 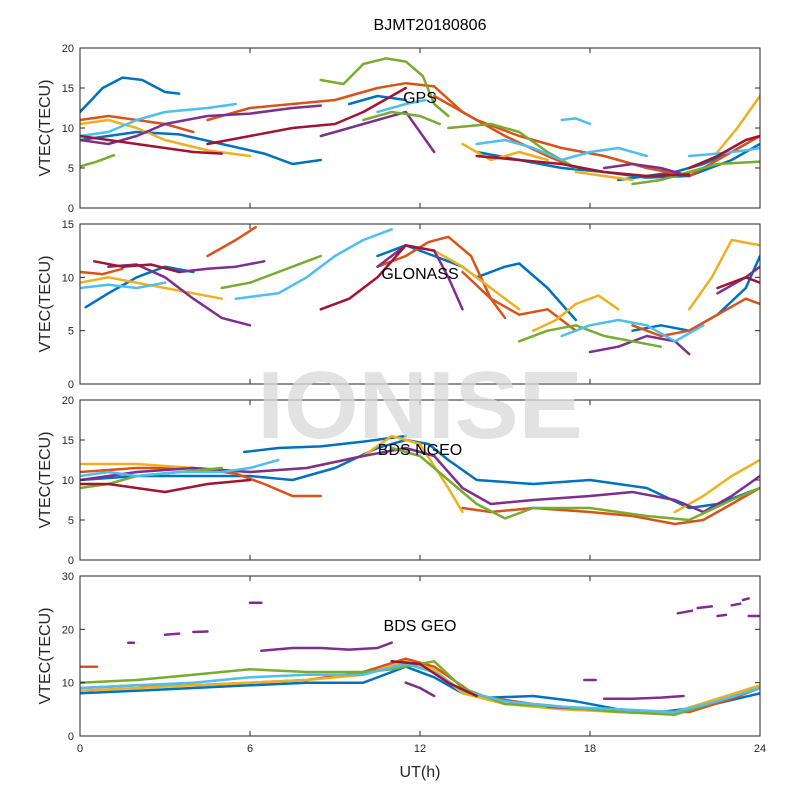 I want to click on x-tick-label: 12, so click(x=420, y=749).